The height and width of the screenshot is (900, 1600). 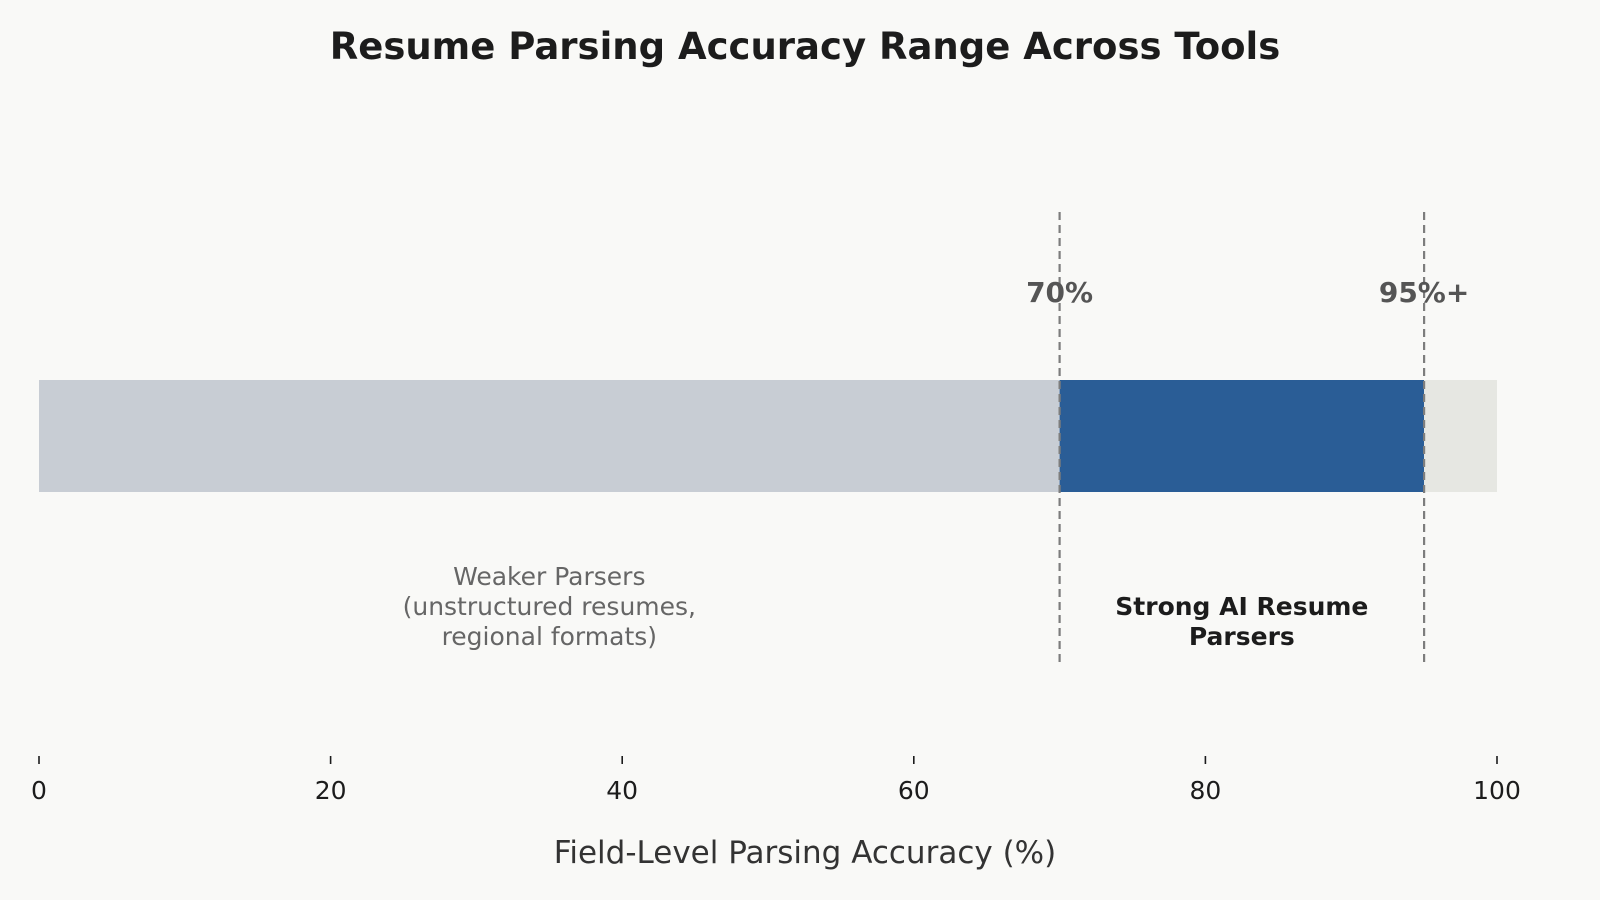 I want to click on threshold-lines: 70% 95%+, so click(x=1247, y=437).